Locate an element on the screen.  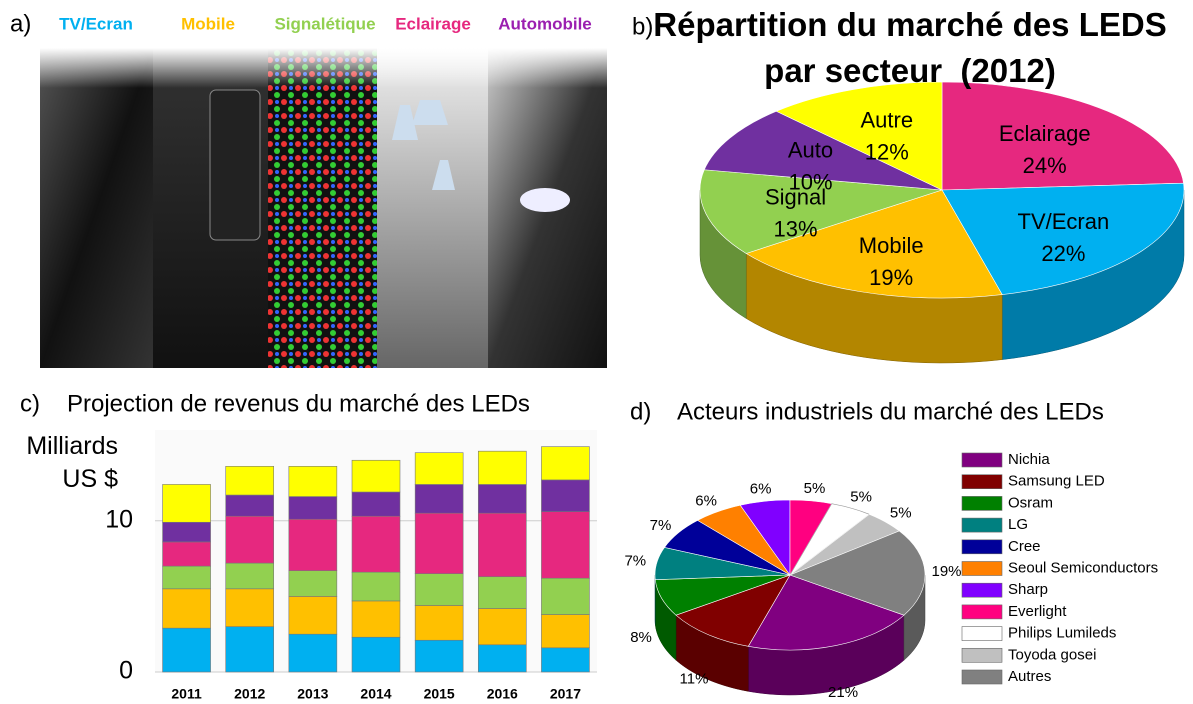
caption: TV/Ecran is located at coordinates (96, 23).